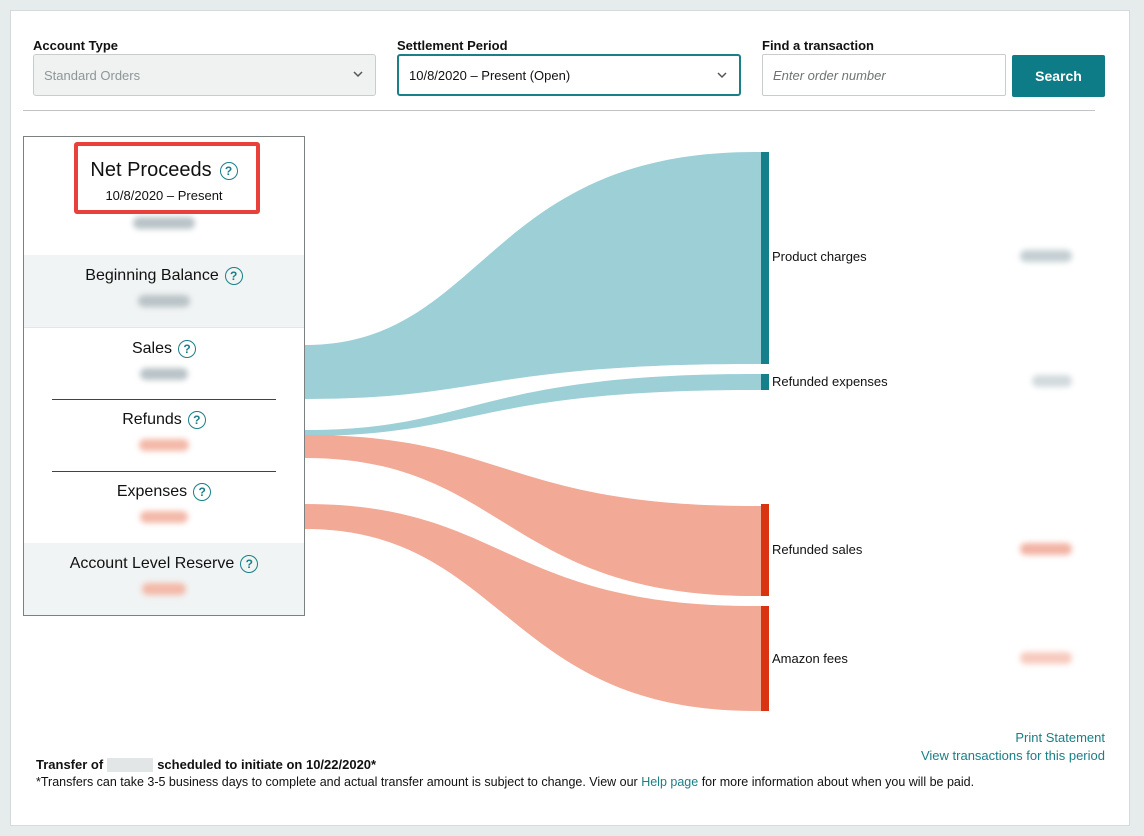 The width and height of the screenshot is (1144, 836). Describe the element at coordinates (765, 382) in the screenshot. I see `refunded-expenses-node` at that location.